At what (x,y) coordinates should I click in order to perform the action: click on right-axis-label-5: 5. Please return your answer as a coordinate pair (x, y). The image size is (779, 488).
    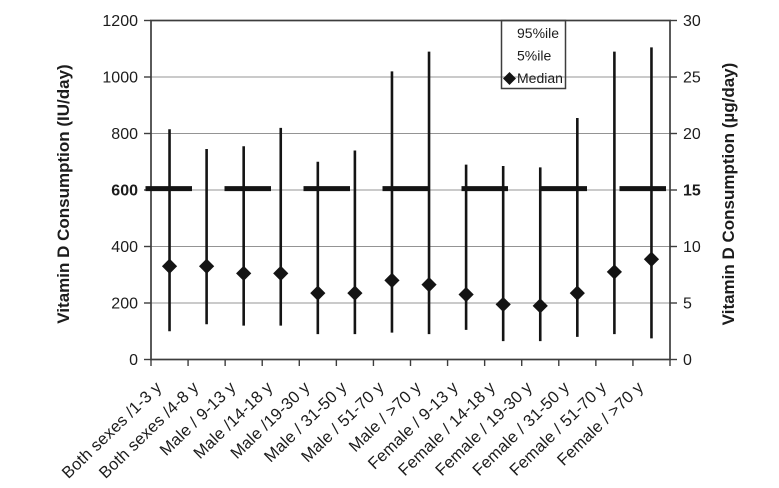
    Looking at the image, I should click on (687, 304).